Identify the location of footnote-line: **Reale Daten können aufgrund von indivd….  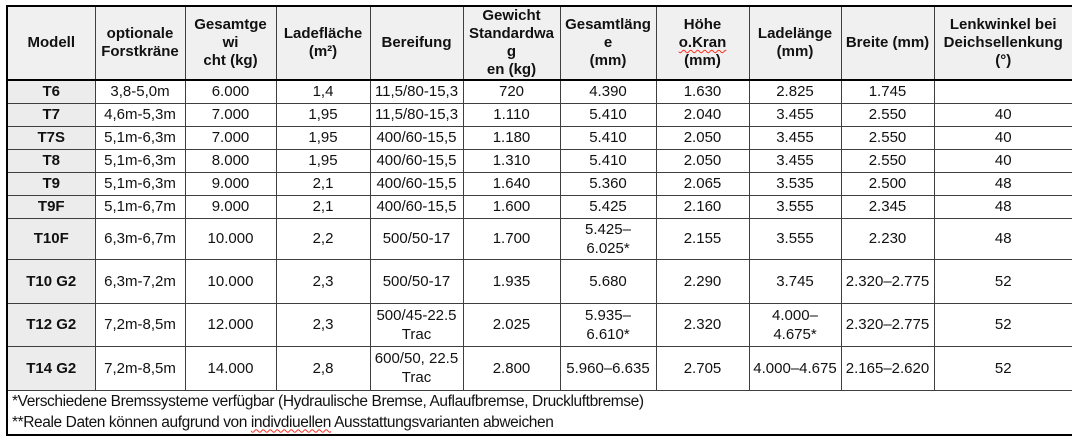
(283, 422).